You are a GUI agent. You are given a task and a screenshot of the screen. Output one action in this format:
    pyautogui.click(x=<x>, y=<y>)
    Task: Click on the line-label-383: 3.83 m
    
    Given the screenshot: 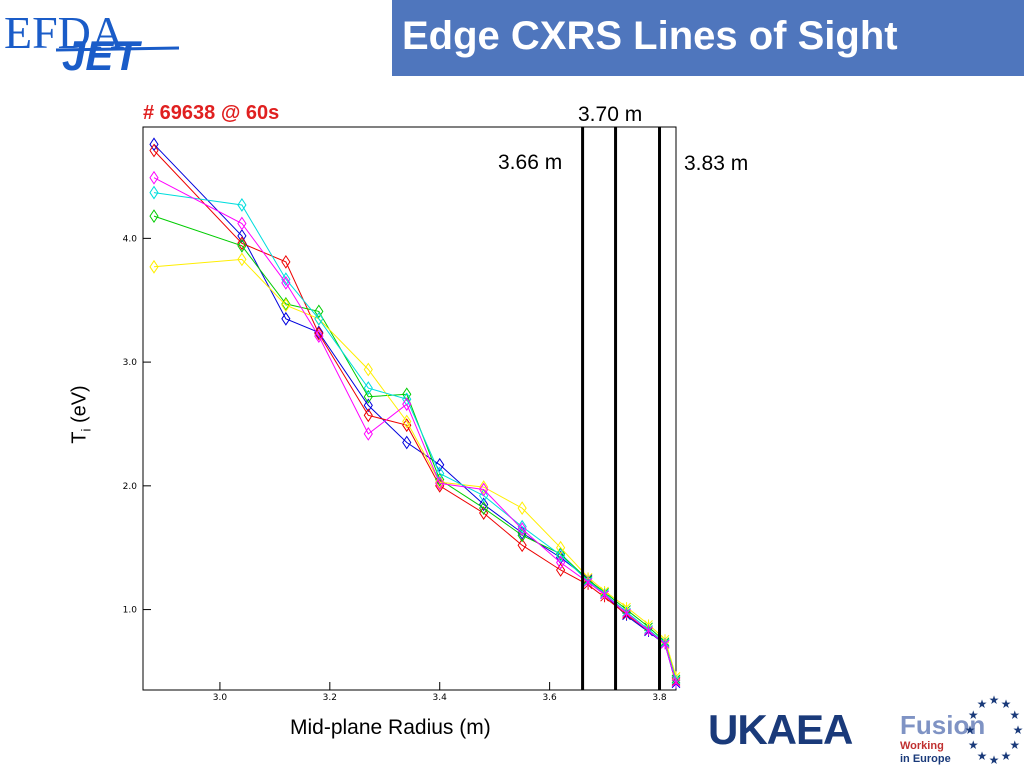 What is the action you would take?
    pyautogui.click(x=716, y=163)
    